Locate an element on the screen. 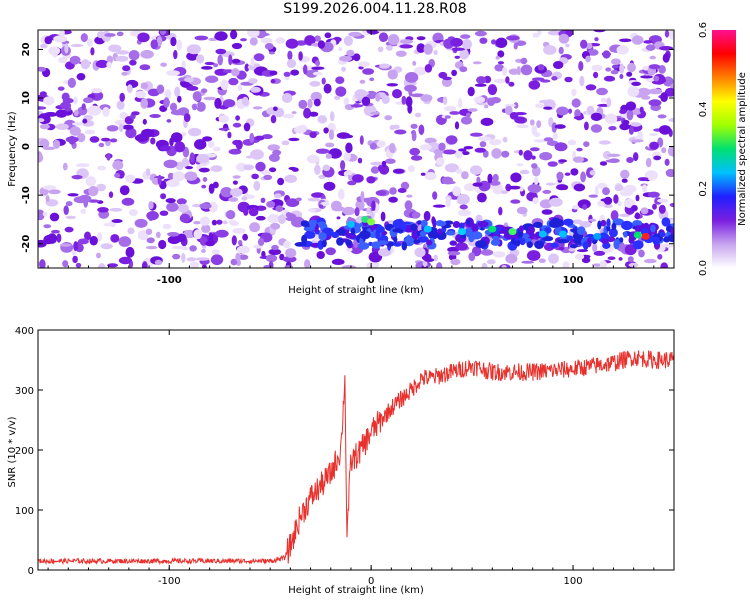 The image size is (750, 600). x-tick-label: 0 is located at coordinates (371, 581).